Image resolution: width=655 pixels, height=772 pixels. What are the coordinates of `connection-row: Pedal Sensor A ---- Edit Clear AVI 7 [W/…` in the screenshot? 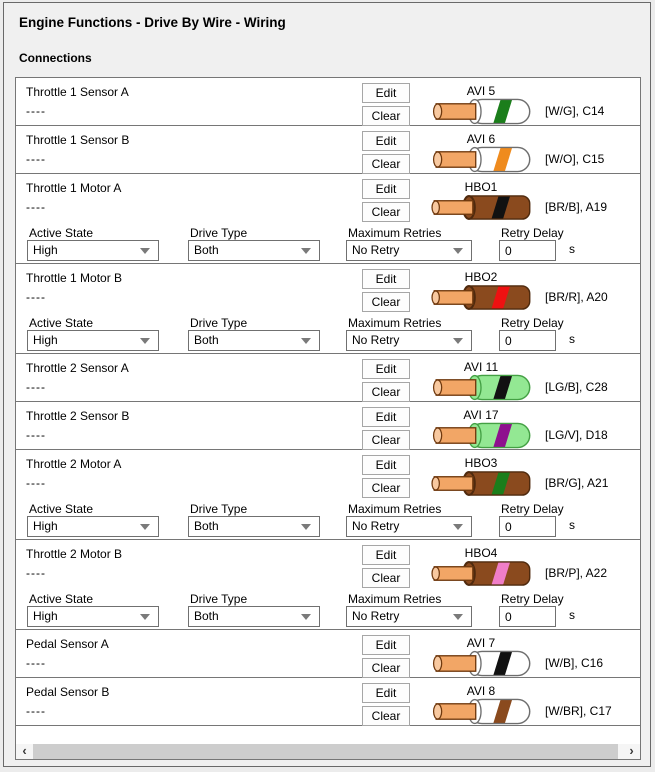 It's located at (328, 654).